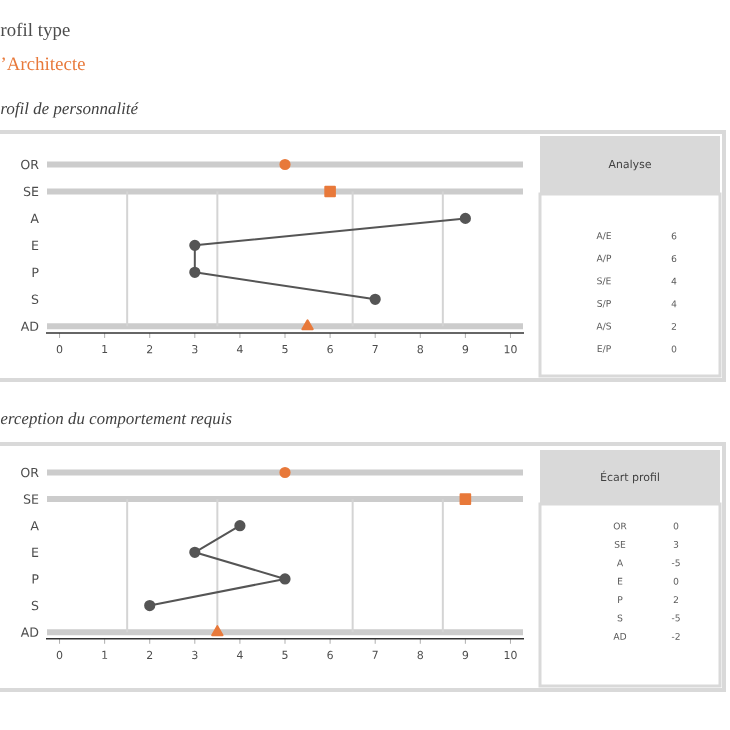 The height and width of the screenshot is (730, 730). What do you see at coordinates (35, 31) in the screenshot?
I see `text: rofil type` at bounding box center [35, 31].